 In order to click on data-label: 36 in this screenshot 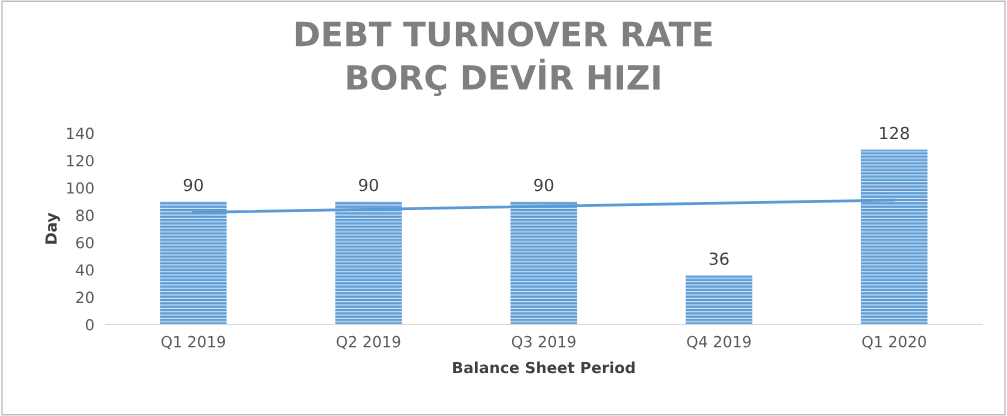, I will do `click(719, 259)`.